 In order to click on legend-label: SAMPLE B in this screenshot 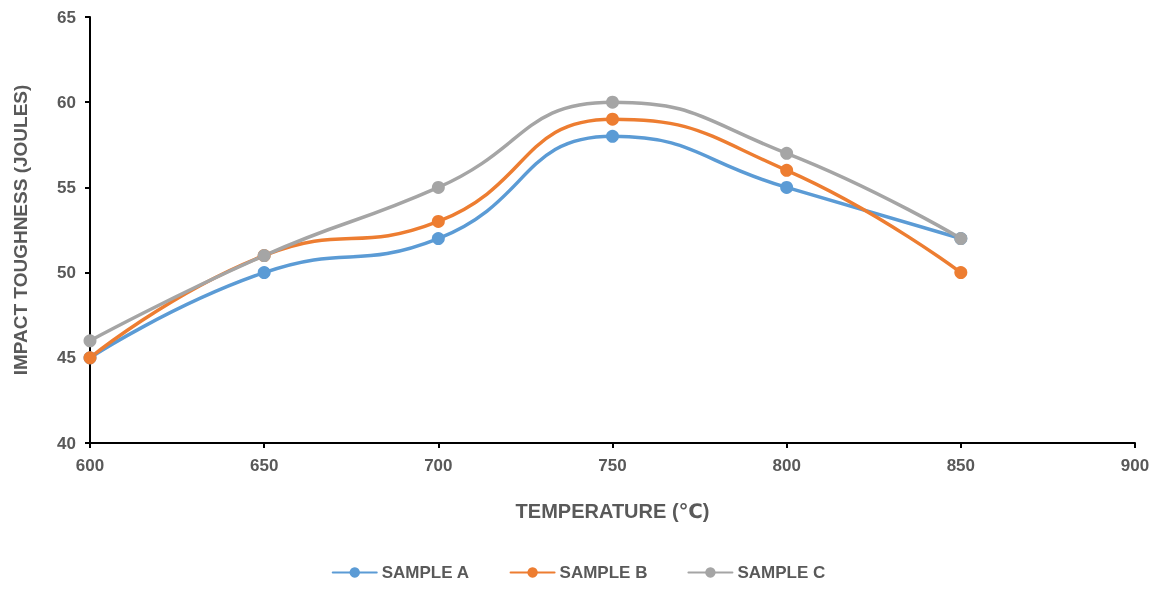, I will do `click(603, 572)`.